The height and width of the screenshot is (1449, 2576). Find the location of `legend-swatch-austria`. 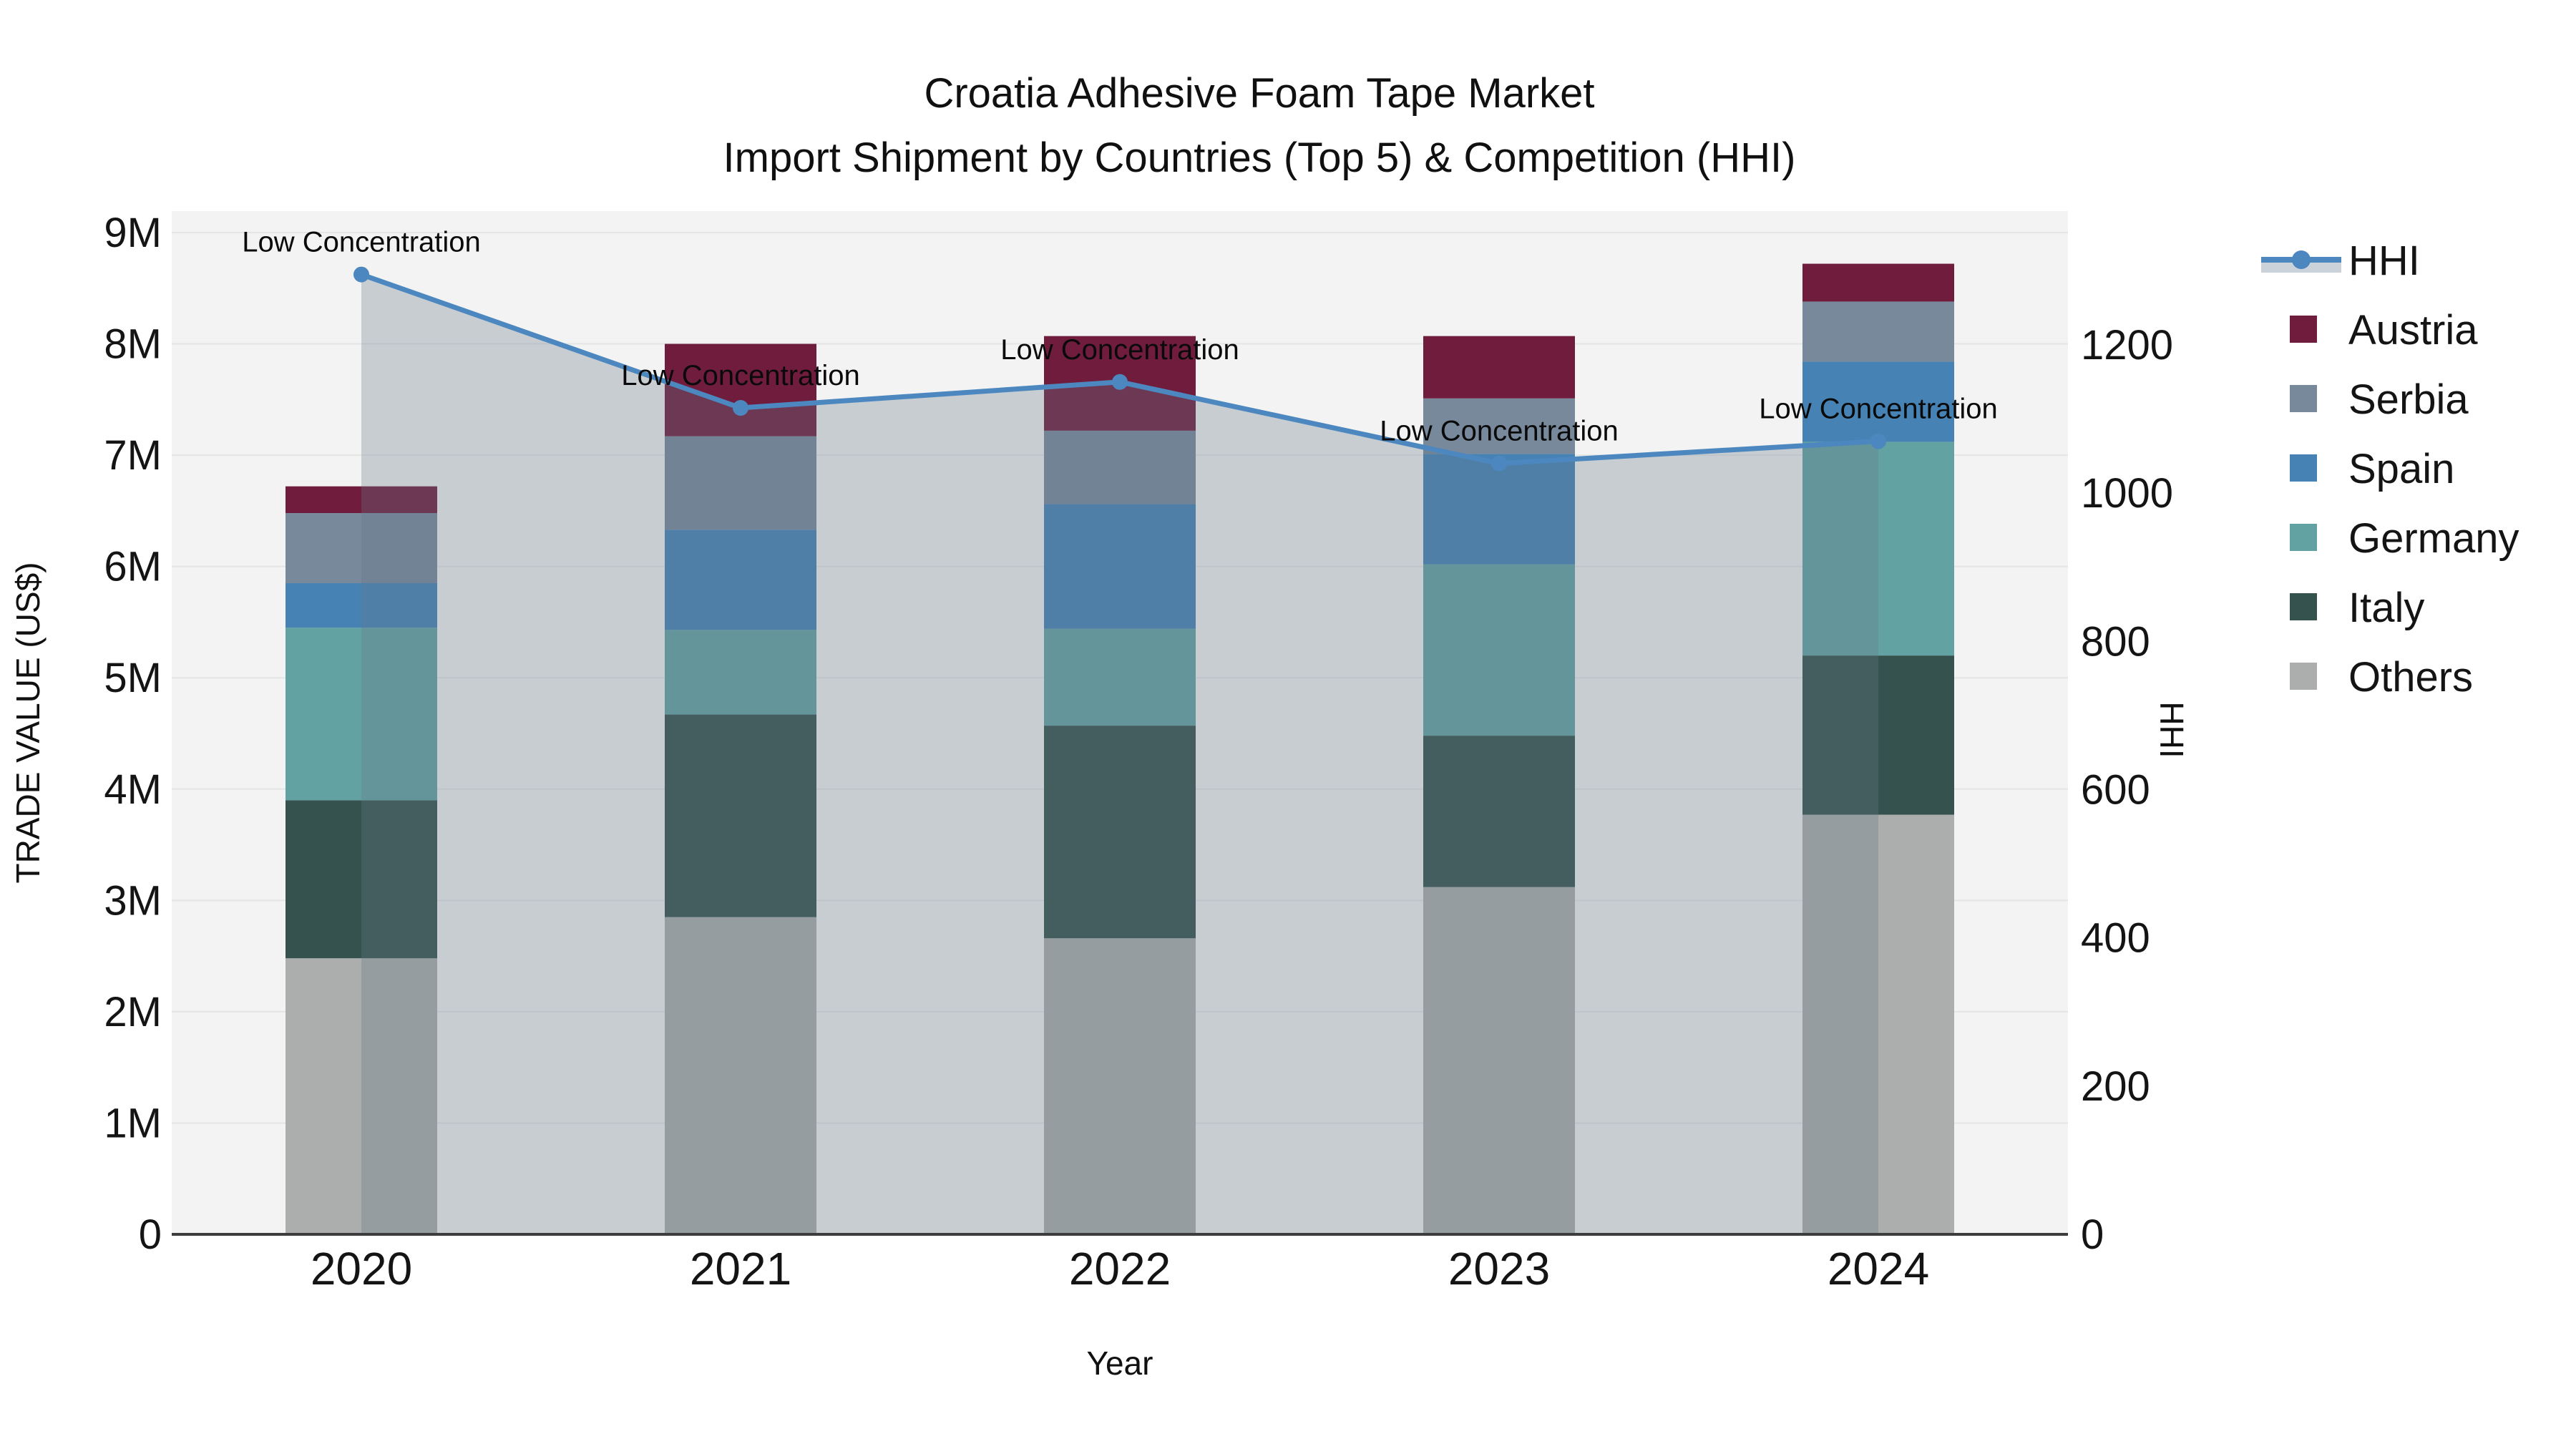

legend-swatch-austria is located at coordinates (2303, 329).